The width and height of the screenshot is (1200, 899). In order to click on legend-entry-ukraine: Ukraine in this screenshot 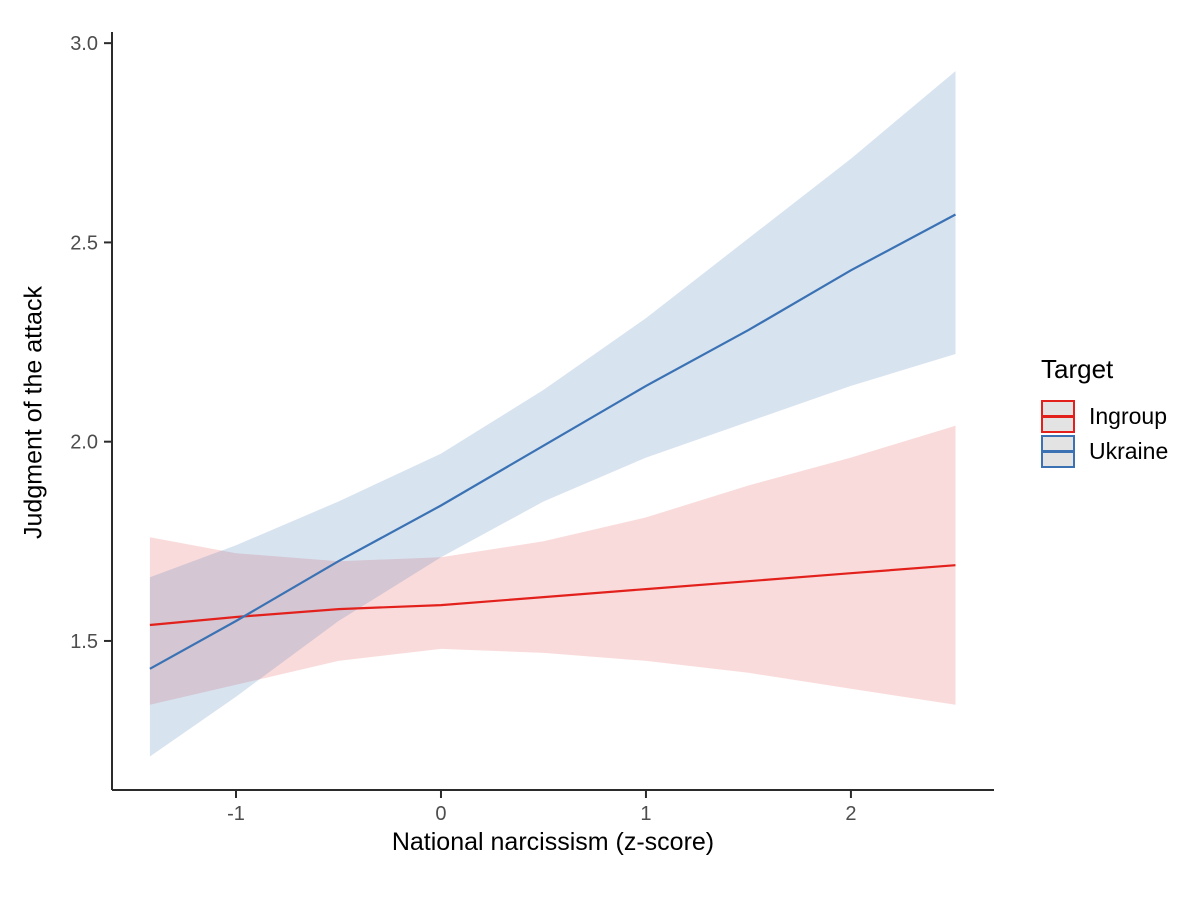, I will do `click(1120, 451)`.